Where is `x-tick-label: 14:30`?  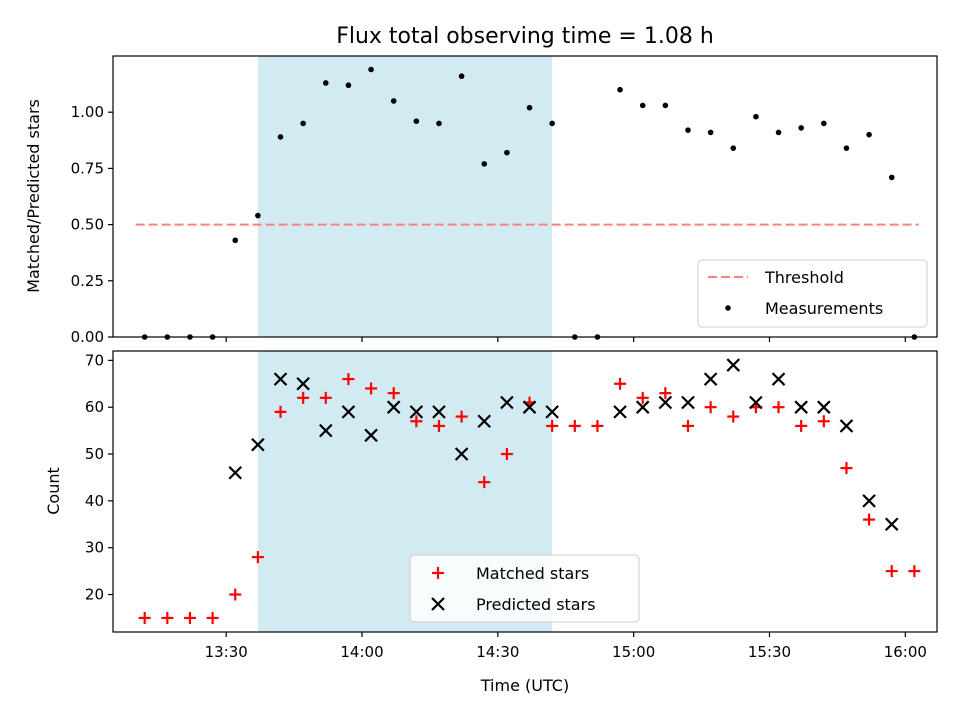
x-tick-label: 14:30 is located at coordinates (497, 652).